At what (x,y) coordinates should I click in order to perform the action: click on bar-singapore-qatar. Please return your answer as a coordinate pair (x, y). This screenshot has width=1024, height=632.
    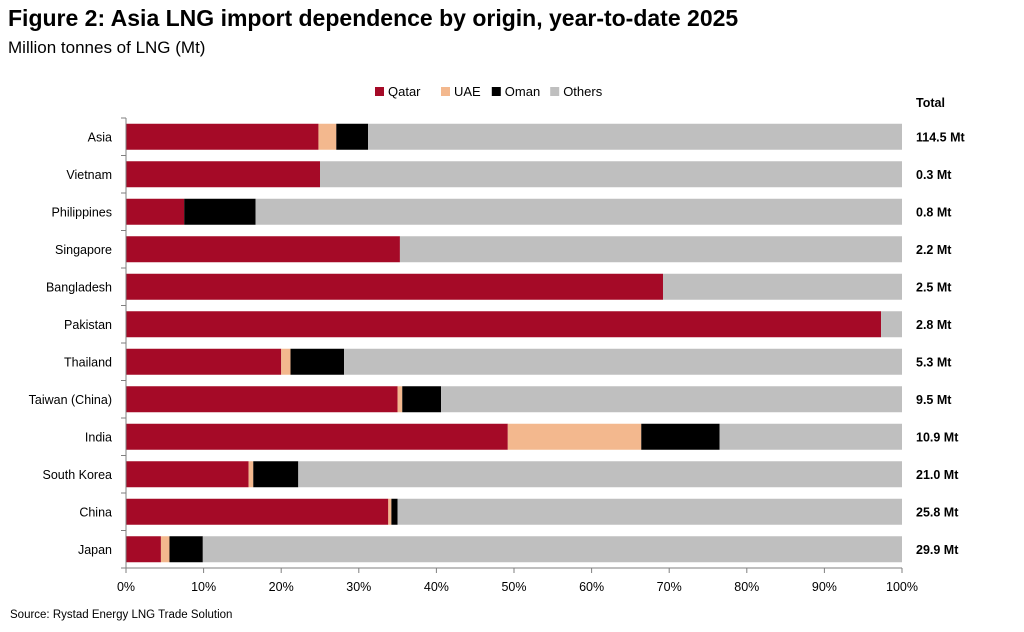
    Looking at the image, I should click on (263, 249).